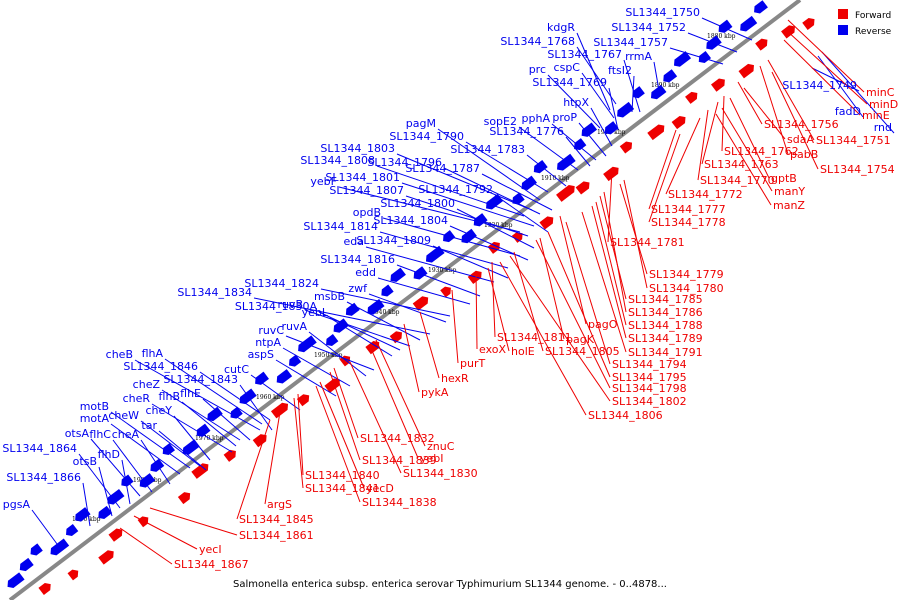  Describe the element at coordinates (109, 454) in the screenshot. I see `gene-label-reverse: flhD` at that location.